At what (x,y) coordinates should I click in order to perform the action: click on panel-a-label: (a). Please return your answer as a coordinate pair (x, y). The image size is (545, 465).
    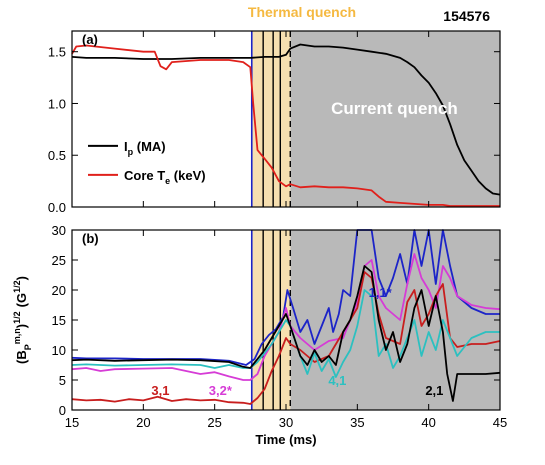
    Looking at the image, I should click on (90, 39).